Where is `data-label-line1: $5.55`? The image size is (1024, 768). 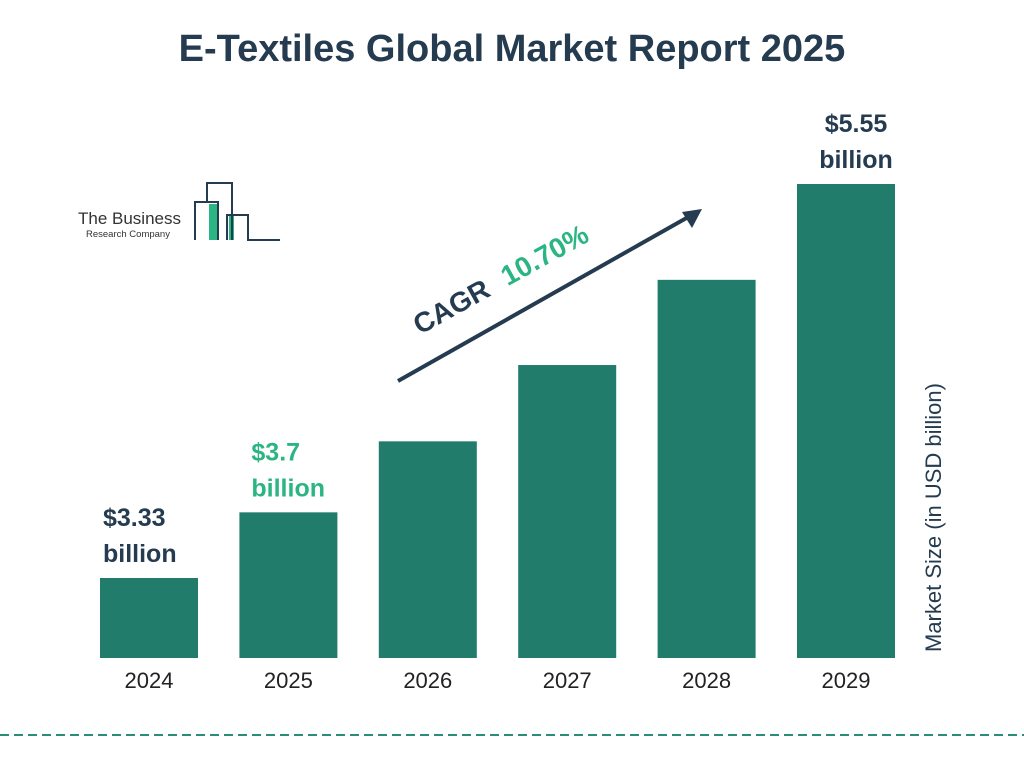 data-label-line1: $5.55 is located at coordinates (856, 124).